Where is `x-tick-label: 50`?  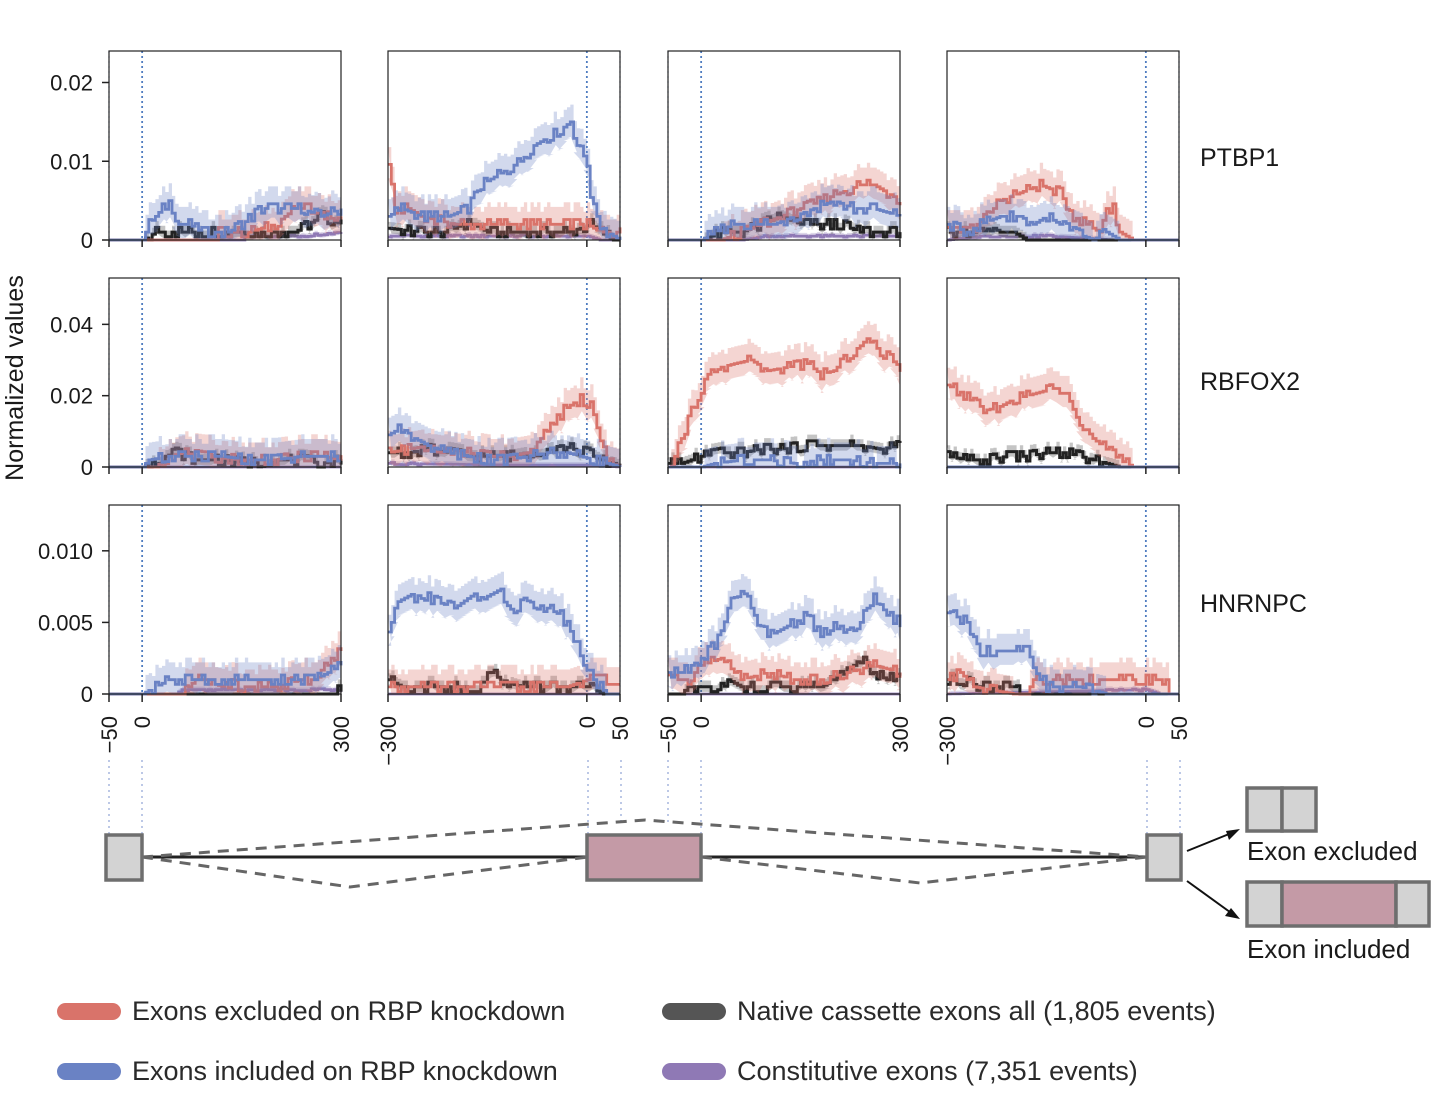 x-tick-label: 50 is located at coordinates (1179, 728).